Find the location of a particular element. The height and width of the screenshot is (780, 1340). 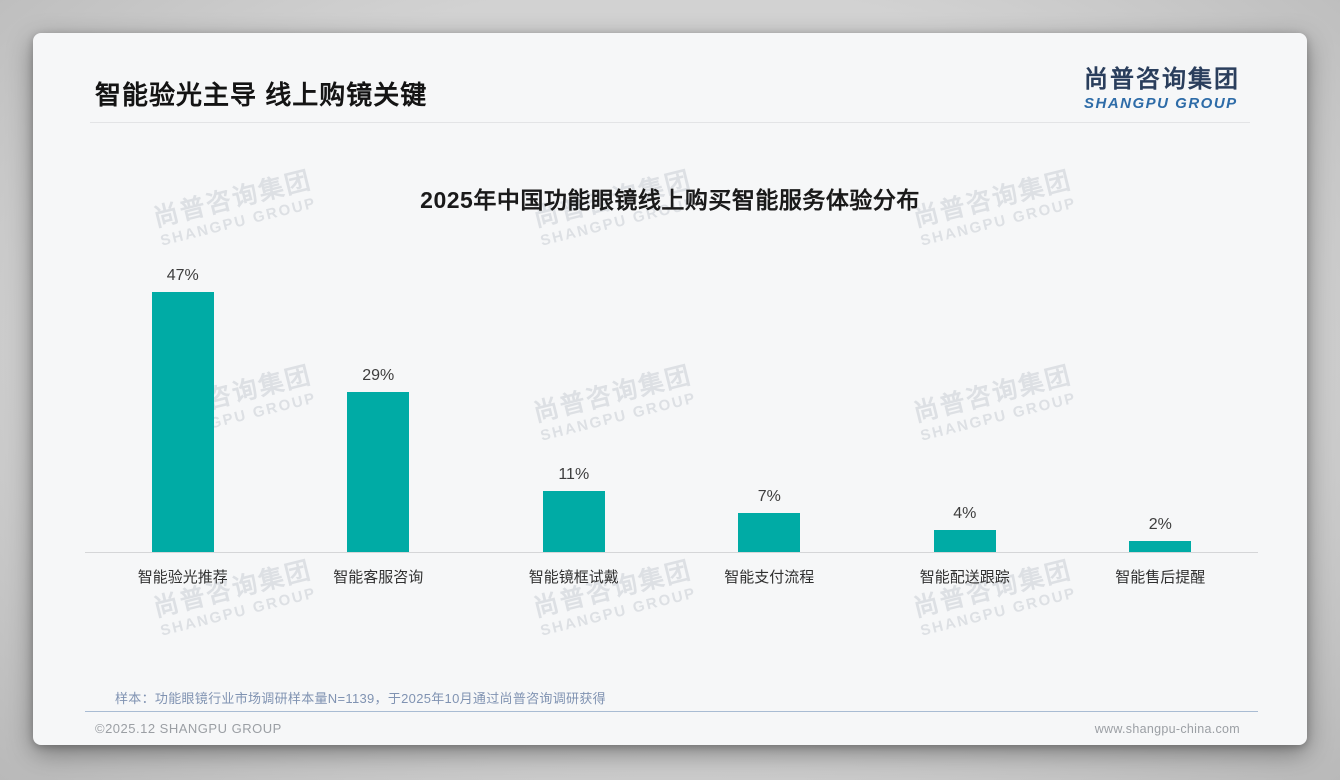

category-label: 智能配送跟踪 is located at coordinates (964, 577).